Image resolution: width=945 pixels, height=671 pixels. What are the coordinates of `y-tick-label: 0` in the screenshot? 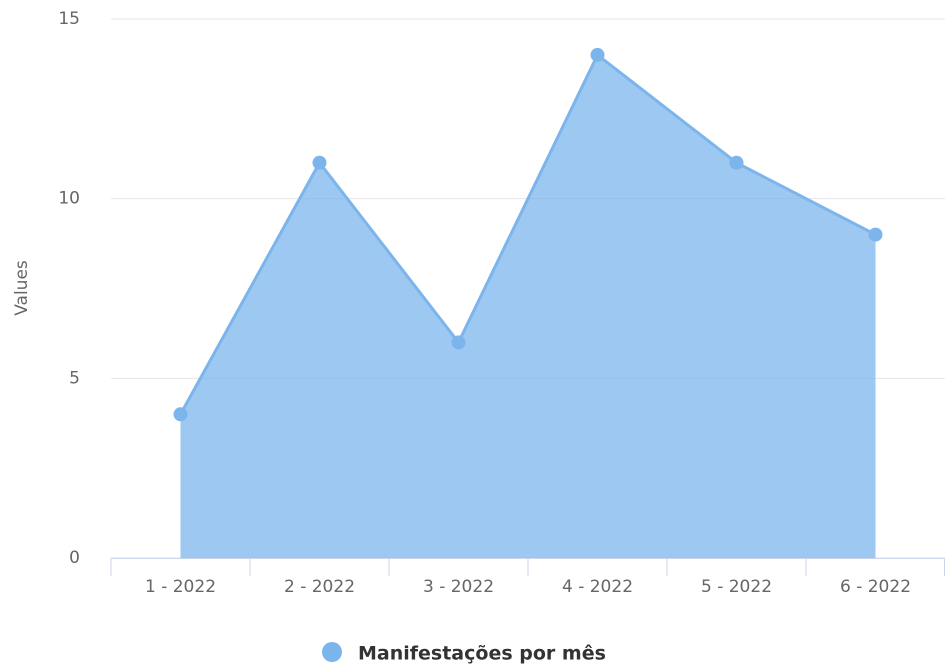 It's located at (74, 558).